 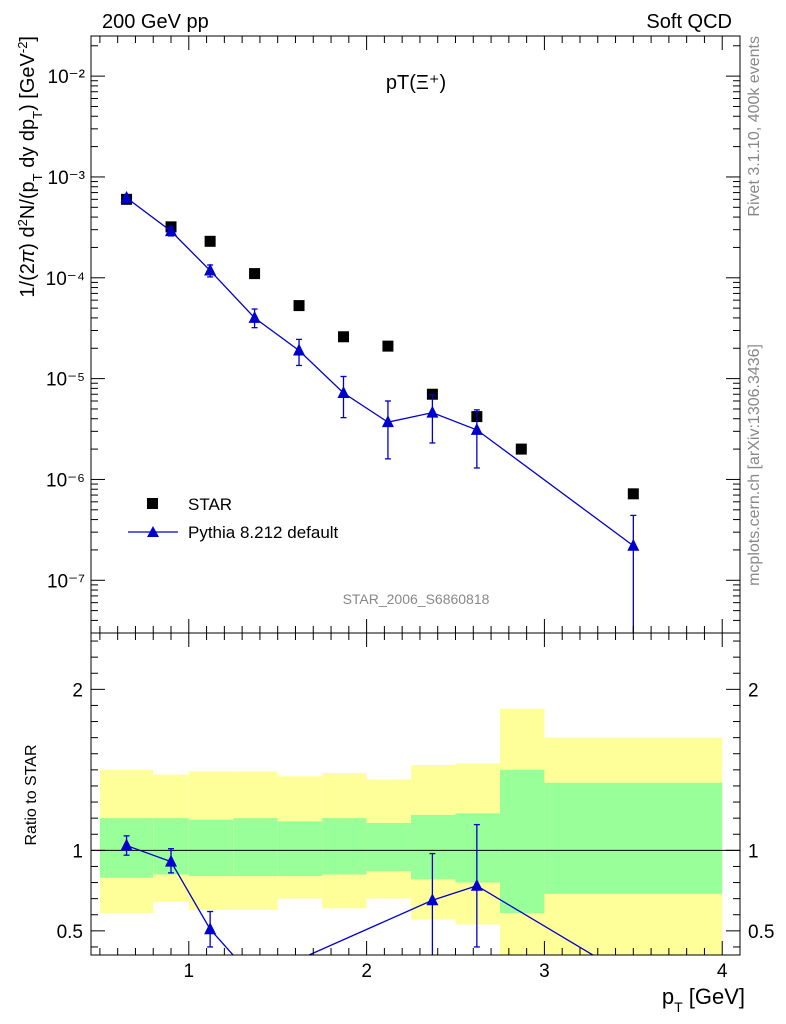 What do you see at coordinates (152, 503) in the screenshot?
I see `legend-star-marker` at bounding box center [152, 503].